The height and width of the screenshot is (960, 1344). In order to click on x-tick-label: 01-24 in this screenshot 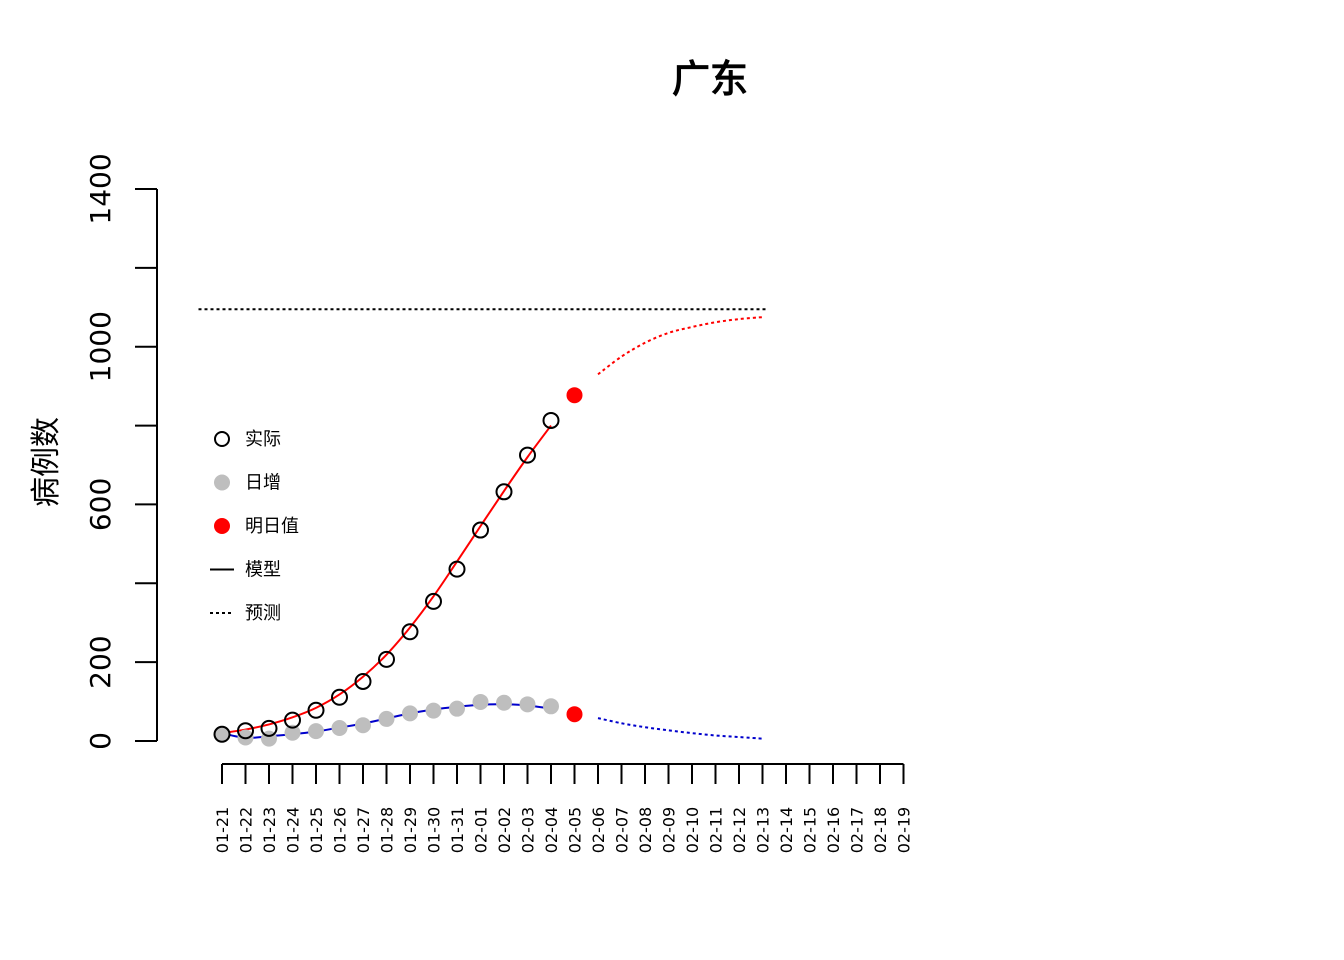, I will do `click(293, 830)`.